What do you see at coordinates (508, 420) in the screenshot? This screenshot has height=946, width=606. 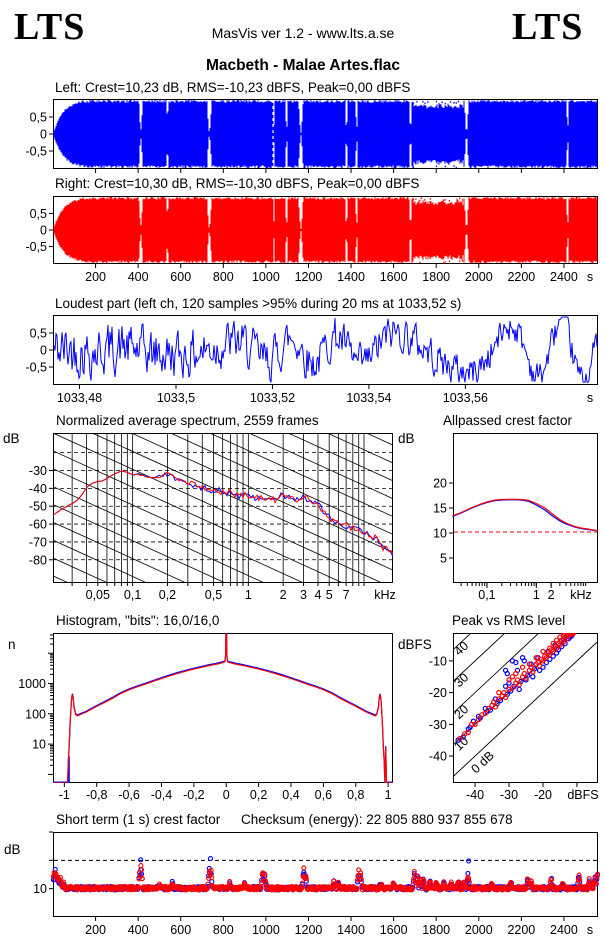 I see `allpassed-title: Allpassed crest factor` at bounding box center [508, 420].